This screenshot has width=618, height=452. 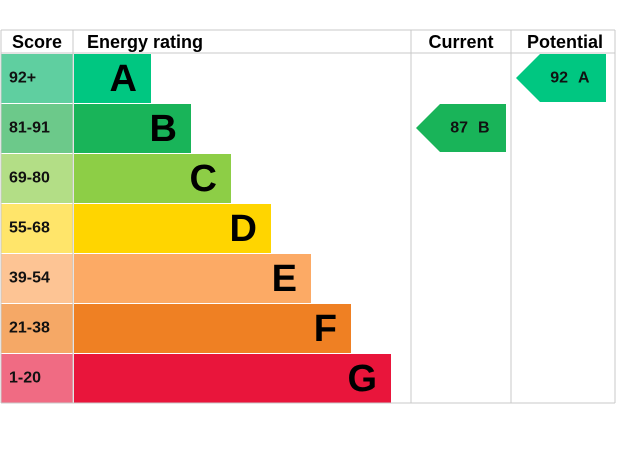 I want to click on header-potential: Potential, so click(x=565, y=42).